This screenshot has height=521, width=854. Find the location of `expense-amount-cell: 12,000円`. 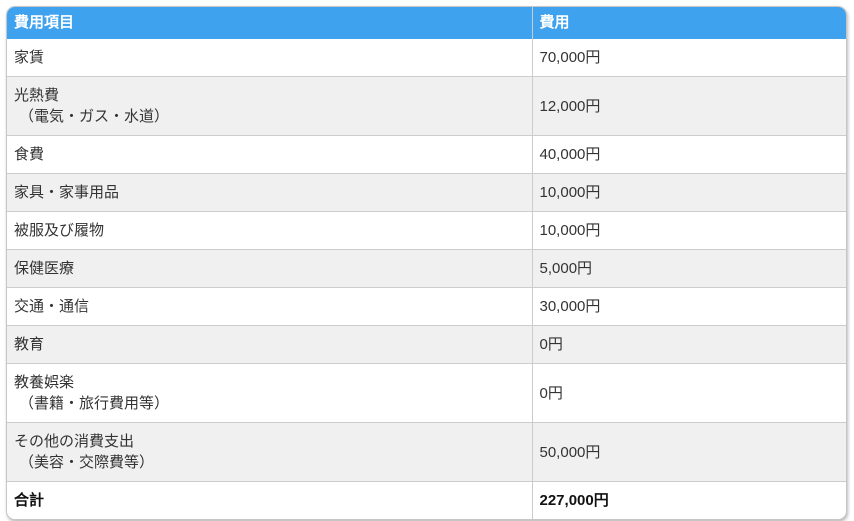

expense-amount-cell: 12,000円 is located at coordinates (689, 106).